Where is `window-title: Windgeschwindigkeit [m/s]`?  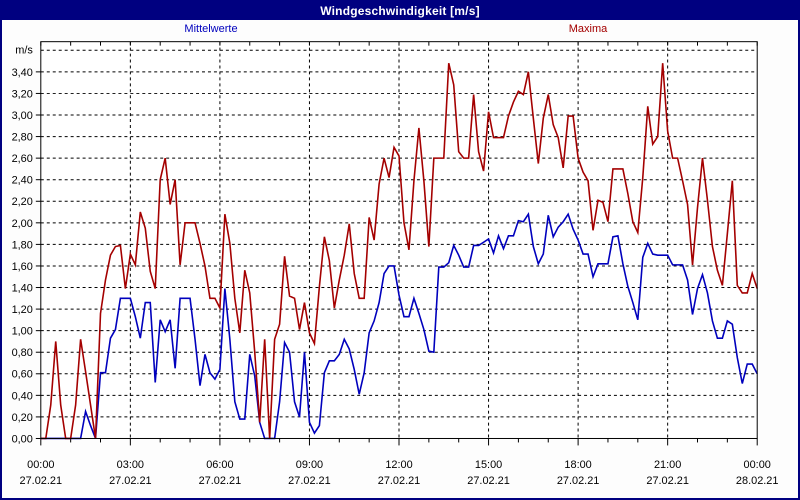 window-title: Windgeschwindigkeit [m/s] is located at coordinates (400, 11).